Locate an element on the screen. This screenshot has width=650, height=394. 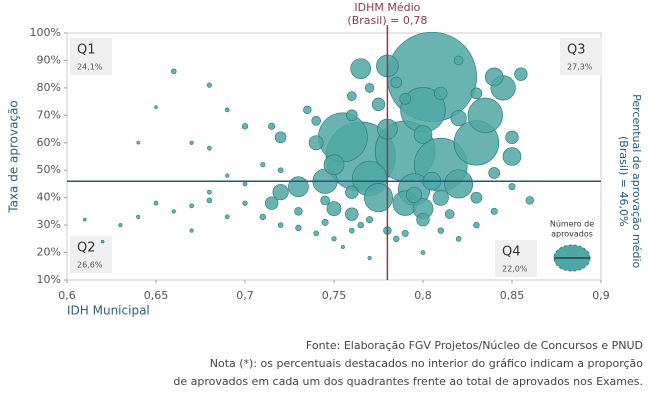
y-tick-label: 10% is located at coordinates (49, 279).